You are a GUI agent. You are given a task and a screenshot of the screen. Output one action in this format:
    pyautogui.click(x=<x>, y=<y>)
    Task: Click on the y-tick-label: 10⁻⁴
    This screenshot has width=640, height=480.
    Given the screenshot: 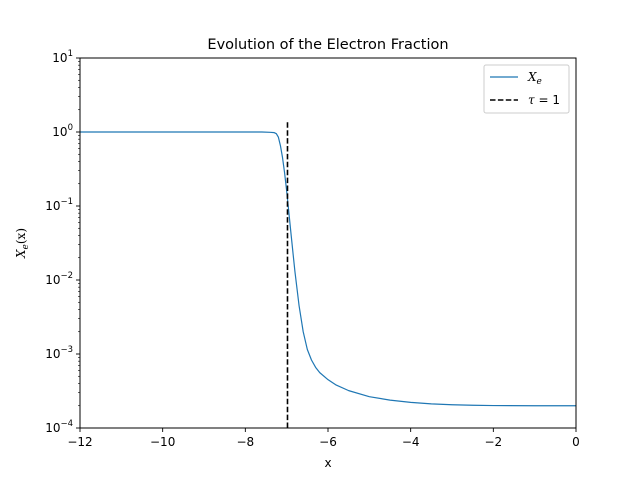 What is the action you would take?
    pyautogui.click(x=59, y=427)
    